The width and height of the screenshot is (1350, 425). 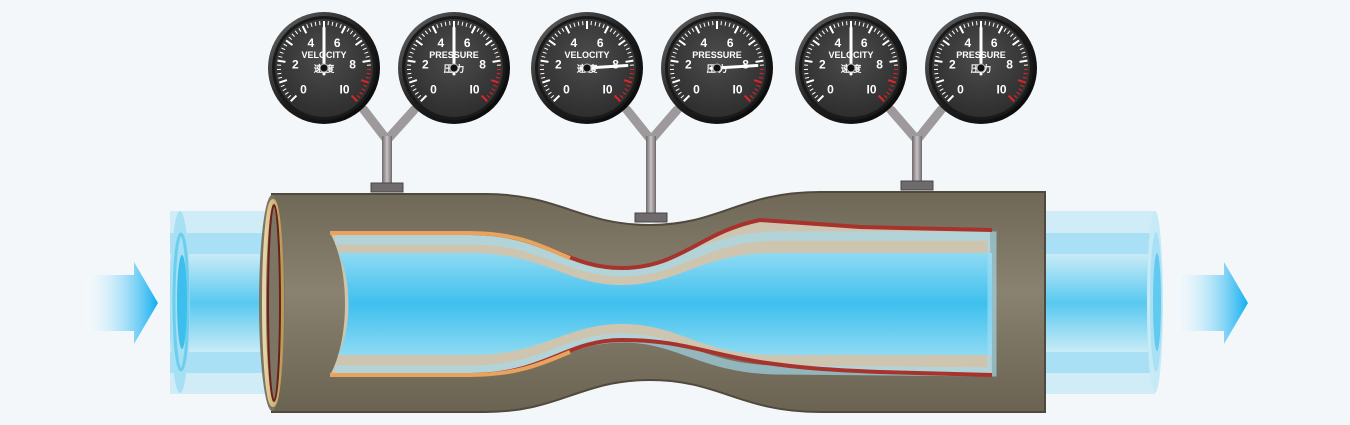 What do you see at coordinates (615, 64) in the screenshot?
I see `scale-label: 8` at bounding box center [615, 64].